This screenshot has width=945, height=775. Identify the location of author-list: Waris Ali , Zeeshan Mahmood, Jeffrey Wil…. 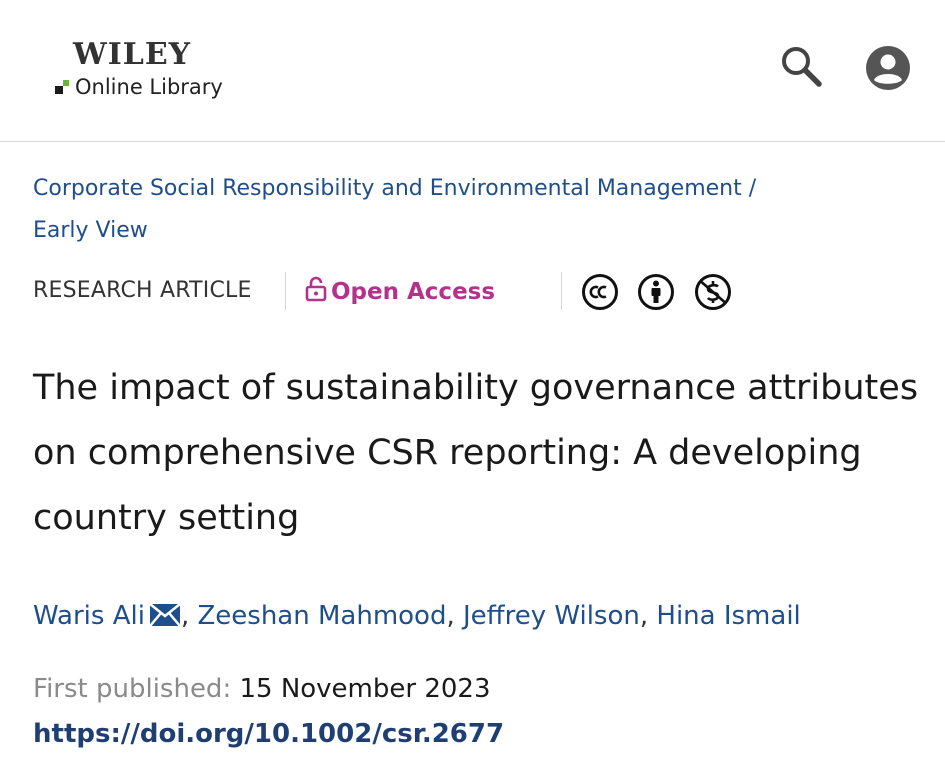
(483, 616).